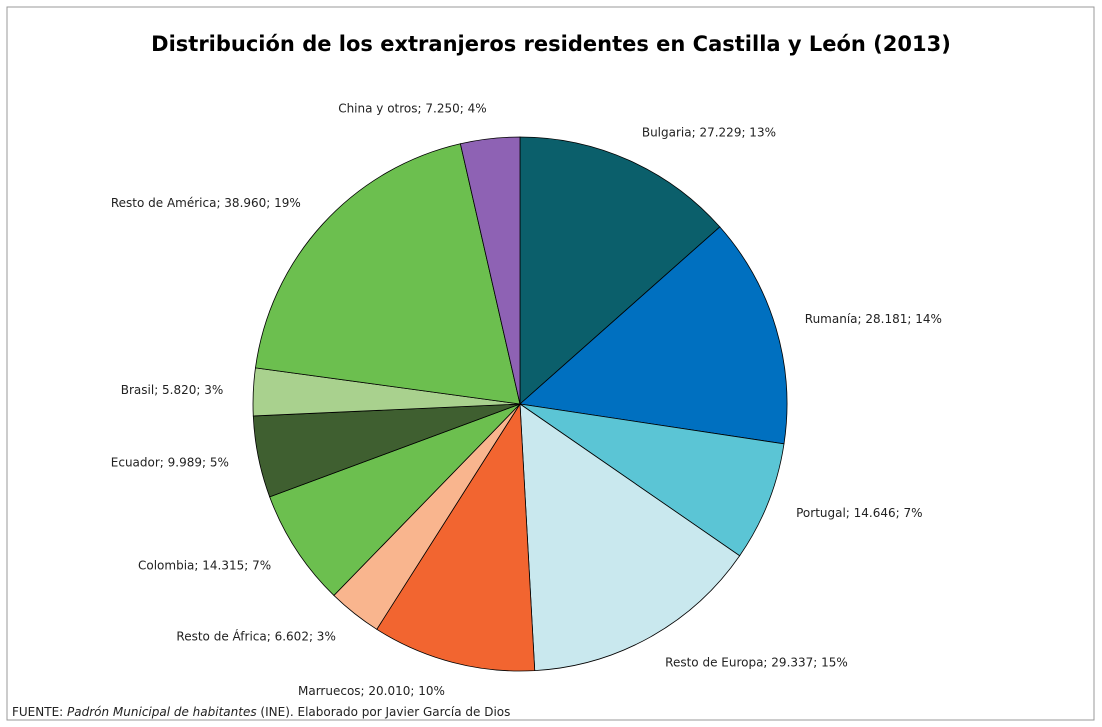 The image size is (1102, 727). What do you see at coordinates (206, 203) in the screenshot?
I see `slice-label: Resto de América; 38.960; 19%` at bounding box center [206, 203].